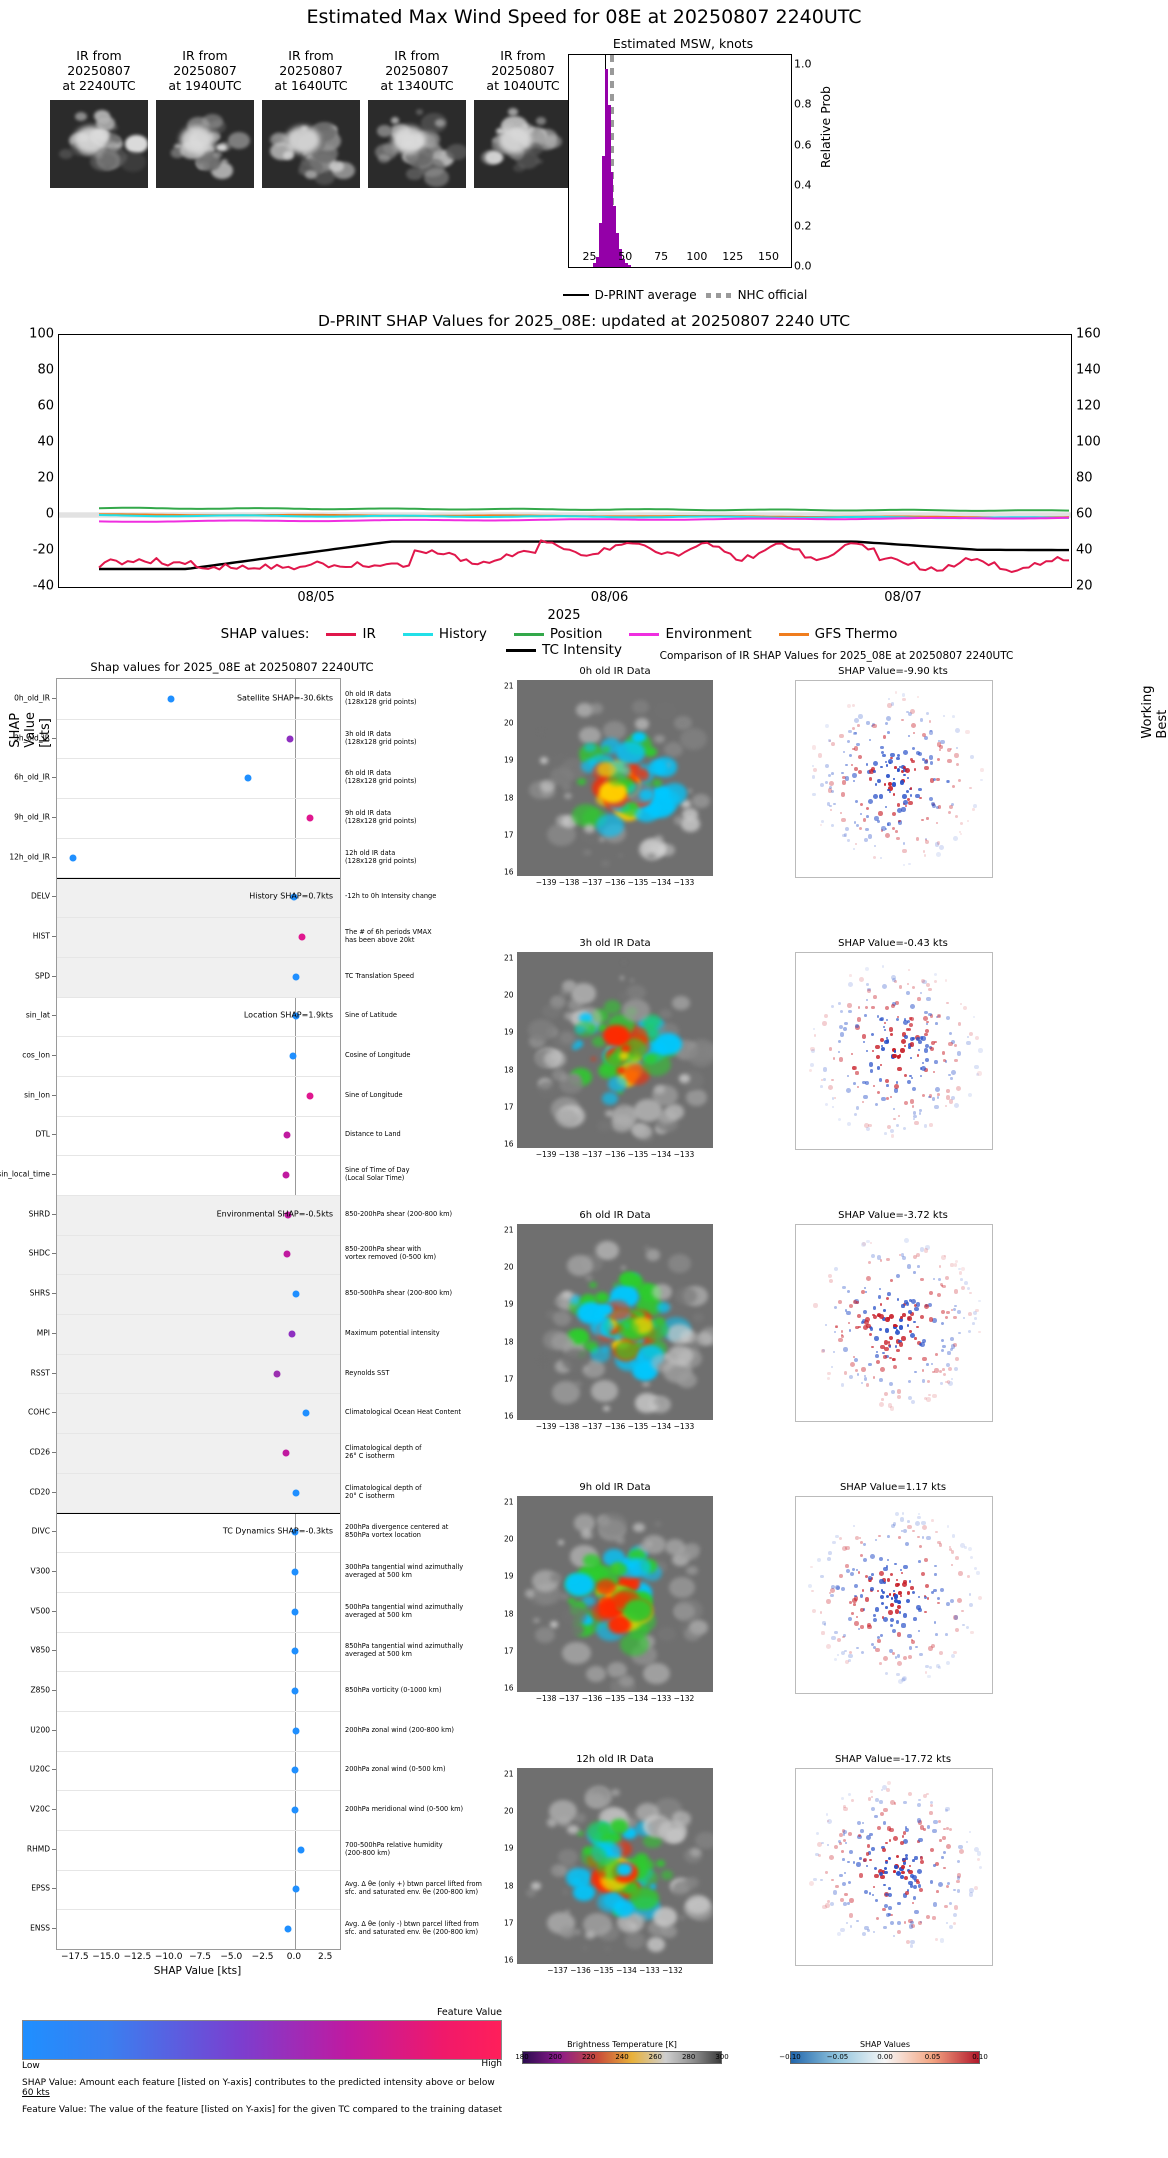  I want to click on shap-value-title: SHAP Value=1.17 kts, so click(893, 1487).